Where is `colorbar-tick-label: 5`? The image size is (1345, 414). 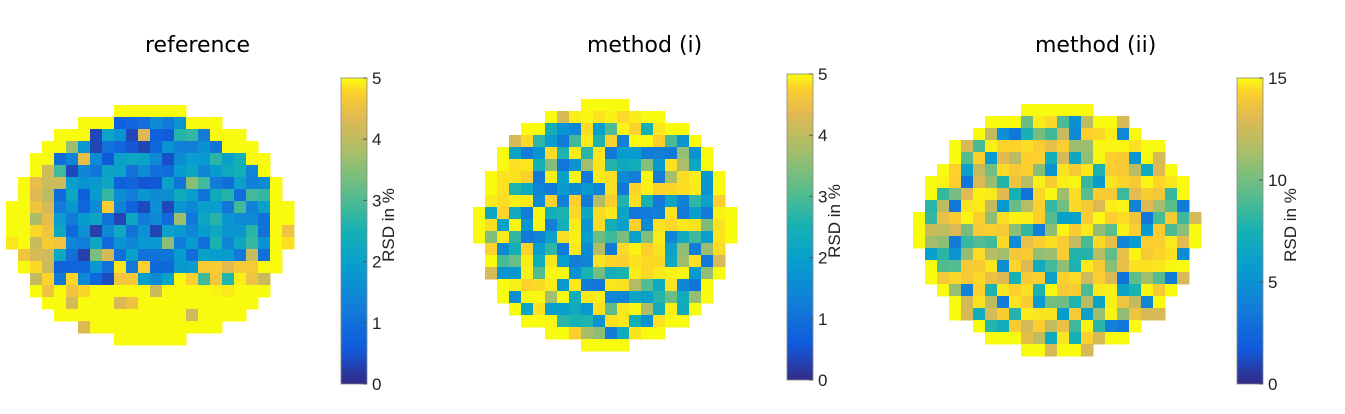
colorbar-tick-label: 5 is located at coordinates (822, 75).